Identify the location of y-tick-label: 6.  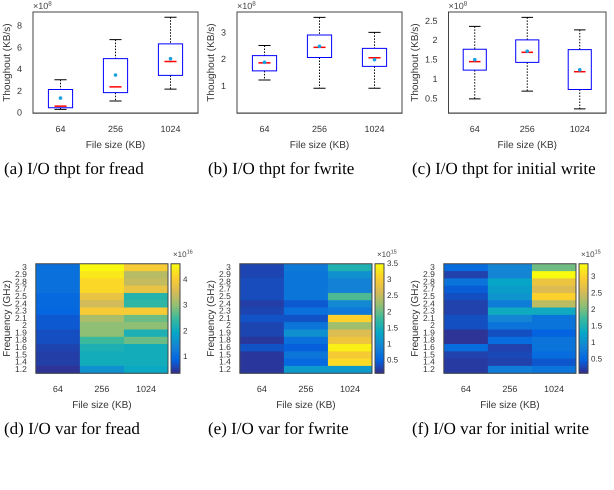
(19, 47).